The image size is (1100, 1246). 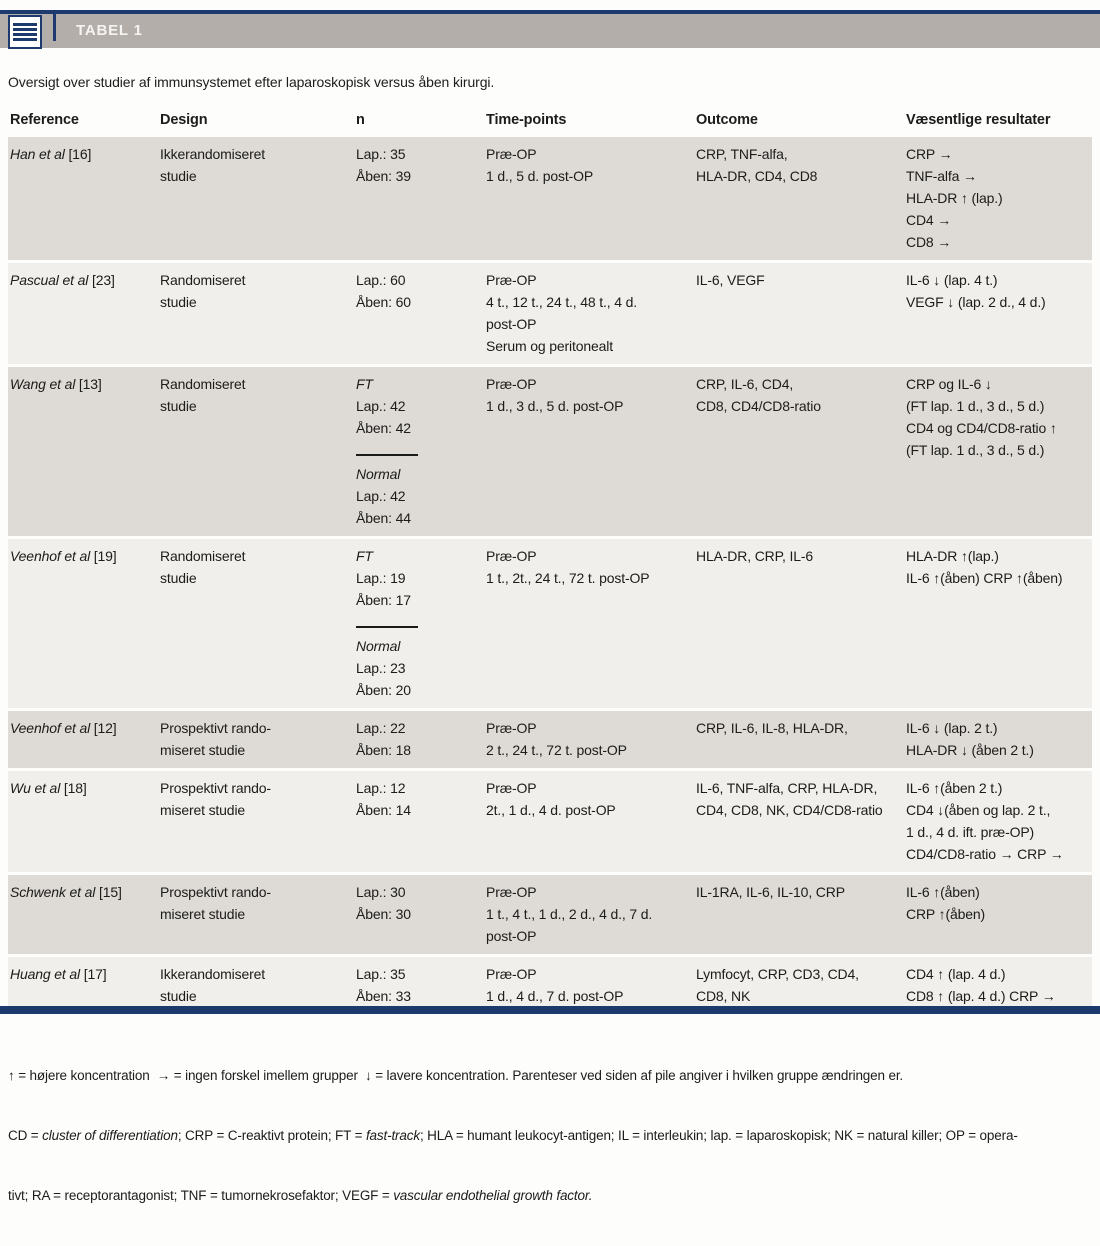 What do you see at coordinates (943, 892) in the screenshot?
I see `cell-line: IL-6 ↑(åben)` at bounding box center [943, 892].